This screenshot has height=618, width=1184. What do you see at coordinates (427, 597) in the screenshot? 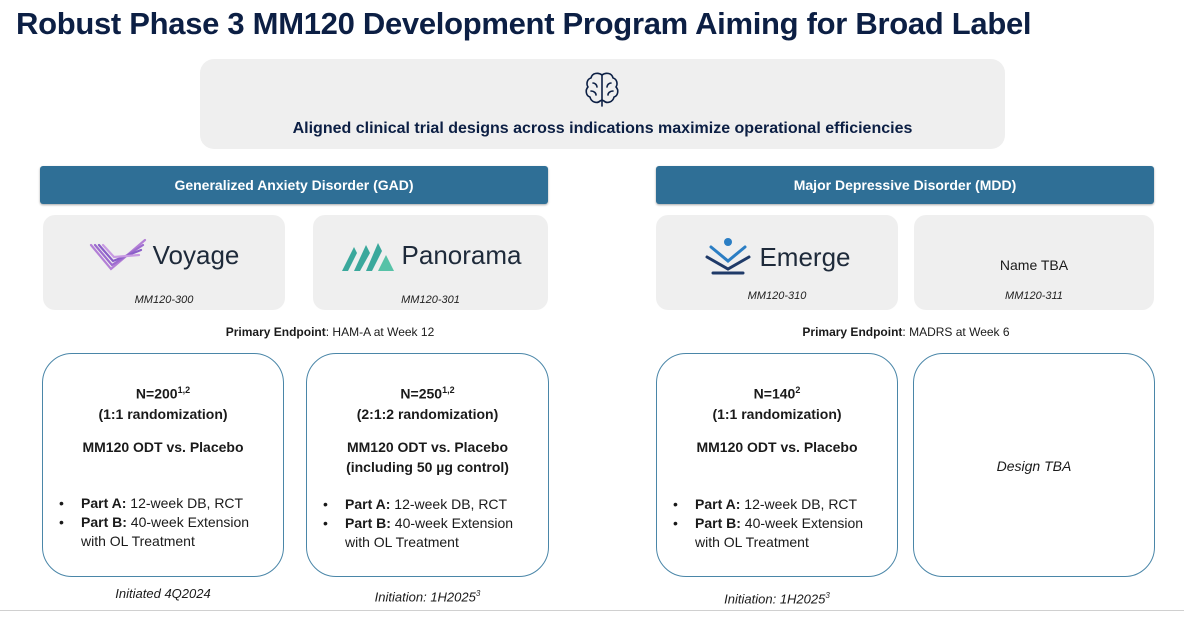
I see `initiation-panorama: Initiation: 1H20253` at bounding box center [427, 597].